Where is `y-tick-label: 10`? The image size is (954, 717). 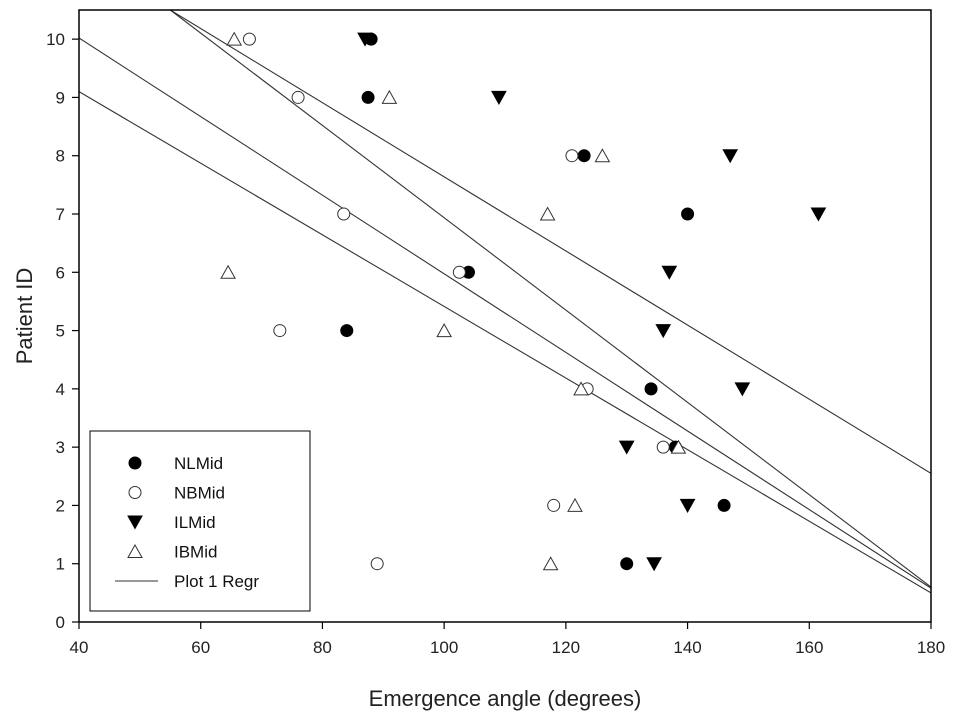 y-tick-label: 10 is located at coordinates (55, 39).